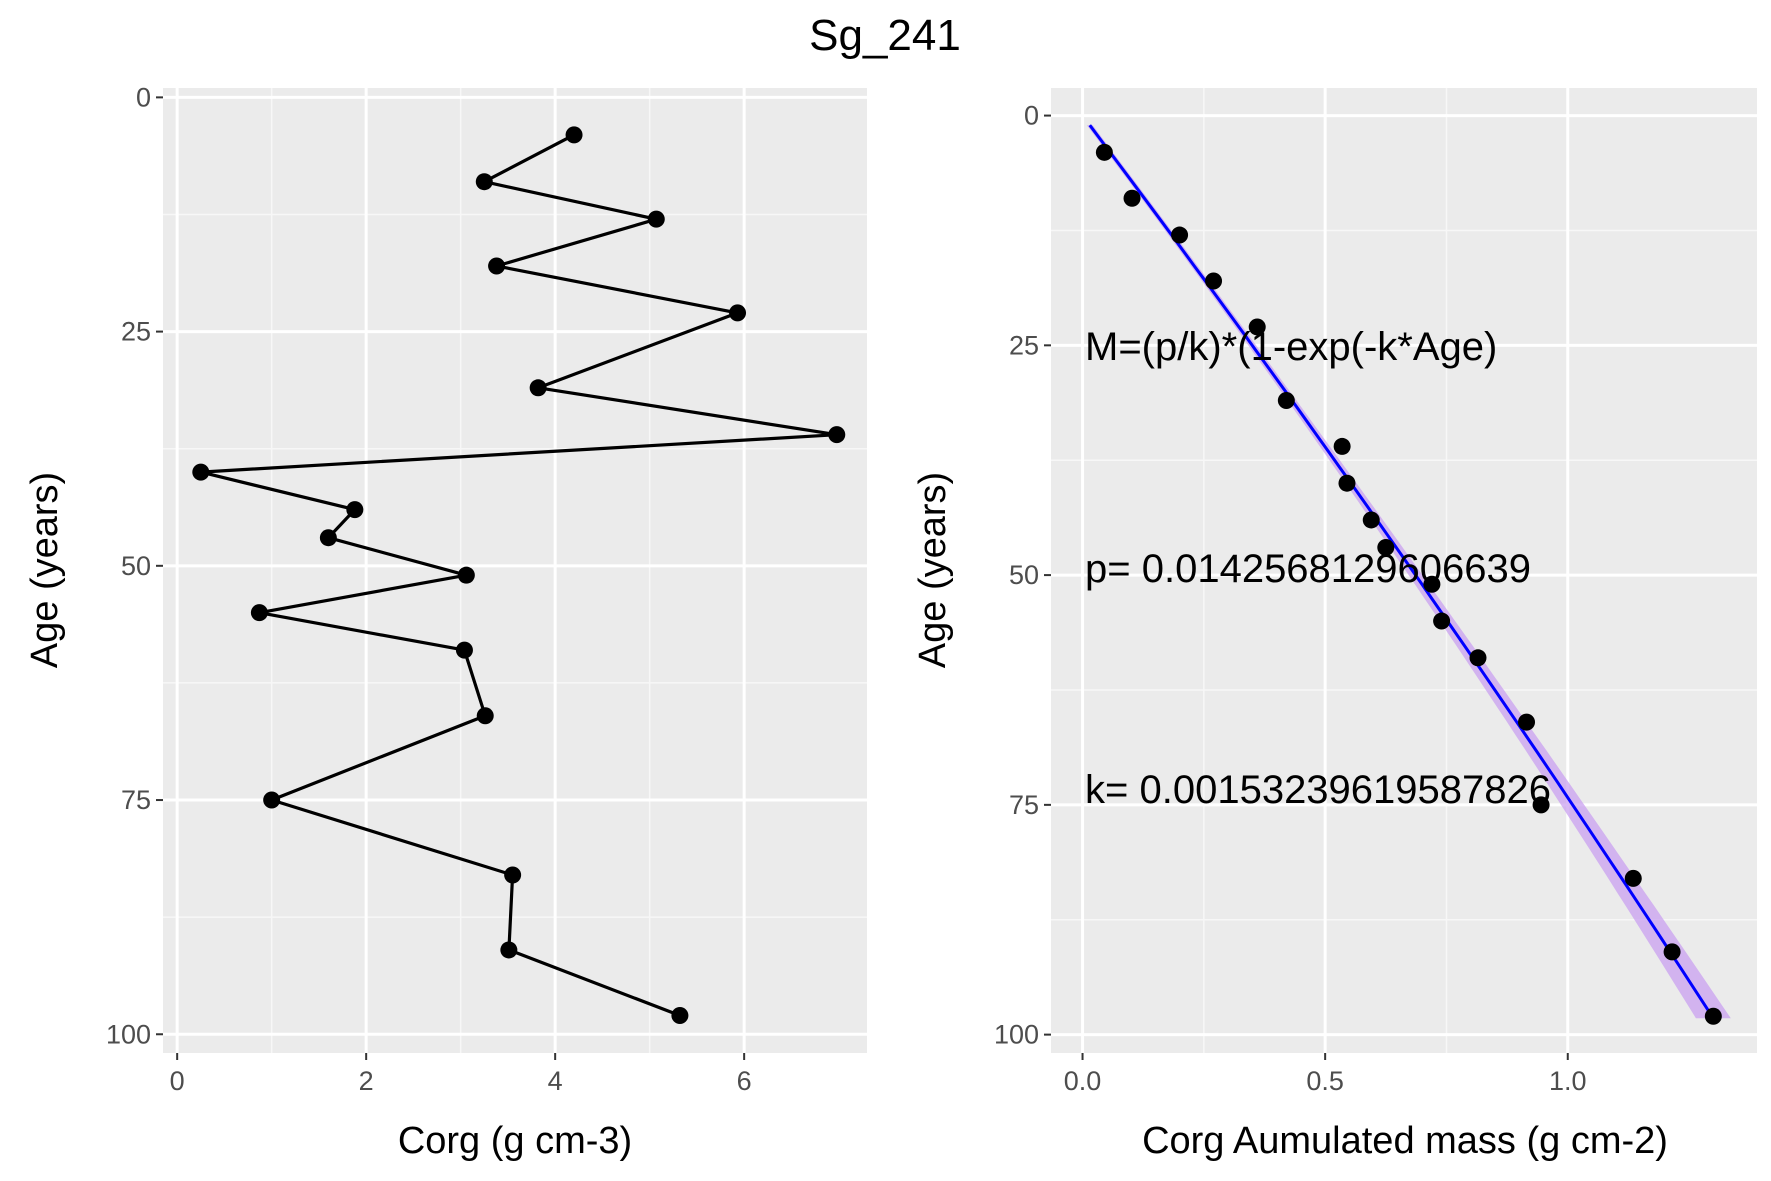 The image size is (1771, 1181). What do you see at coordinates (555, 1081) in the screenshot?
I see `x-tick-label: 4` at bounding box center [555, 1081].